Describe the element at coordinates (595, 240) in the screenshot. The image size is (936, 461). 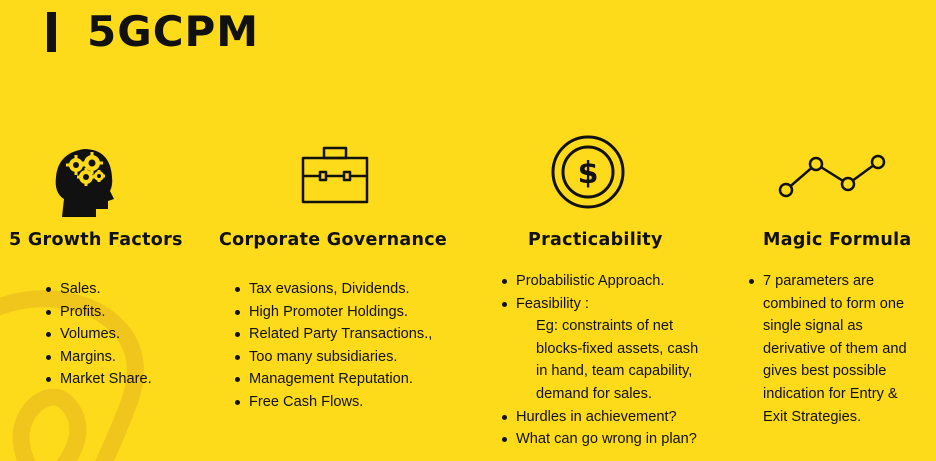
I see `heading-practicability: Practicability` at that location.